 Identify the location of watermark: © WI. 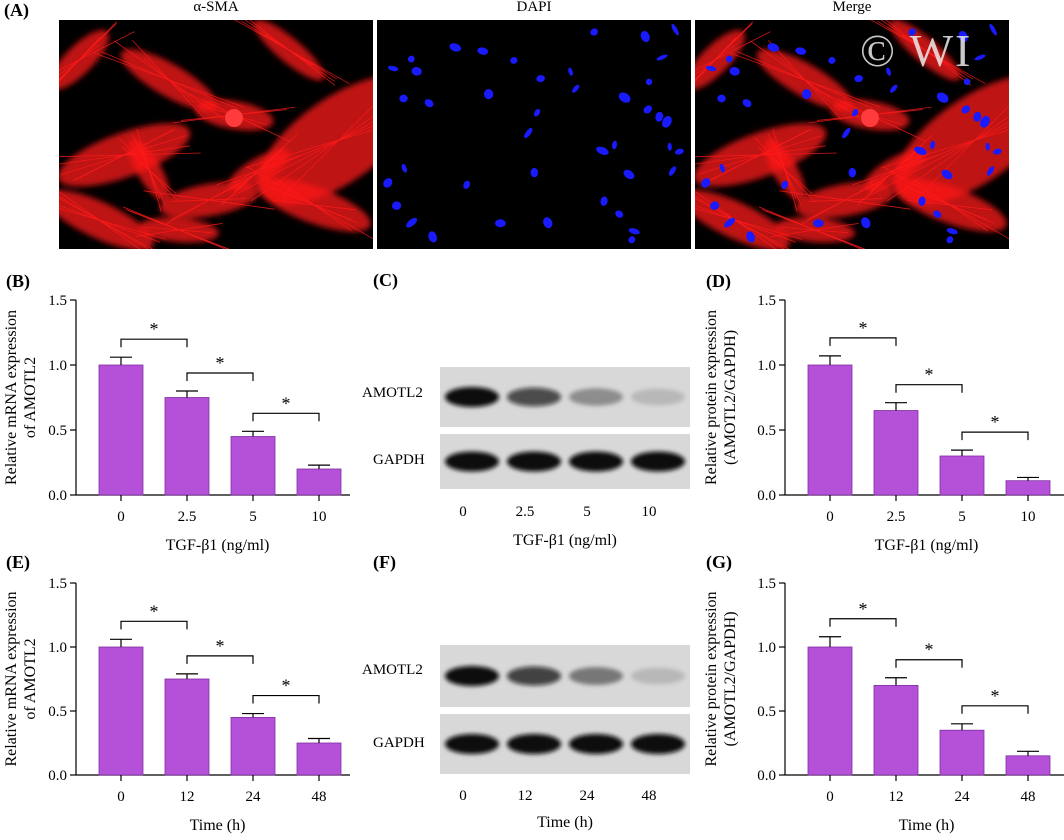
(916, 50).